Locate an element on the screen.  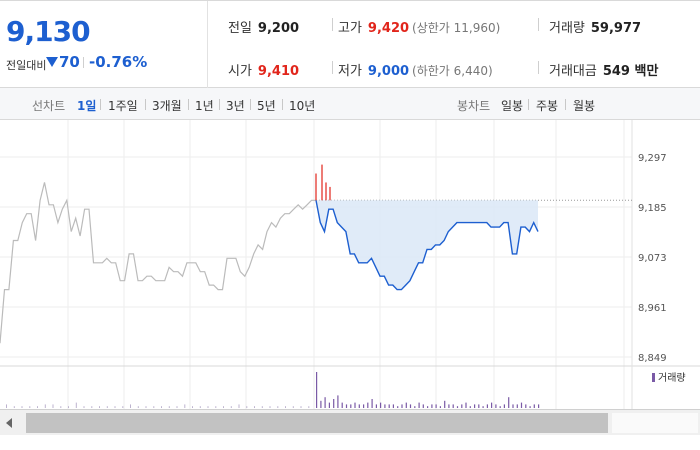
tab-monthly-candle: 월봉 is located at coordinates (584, 106).